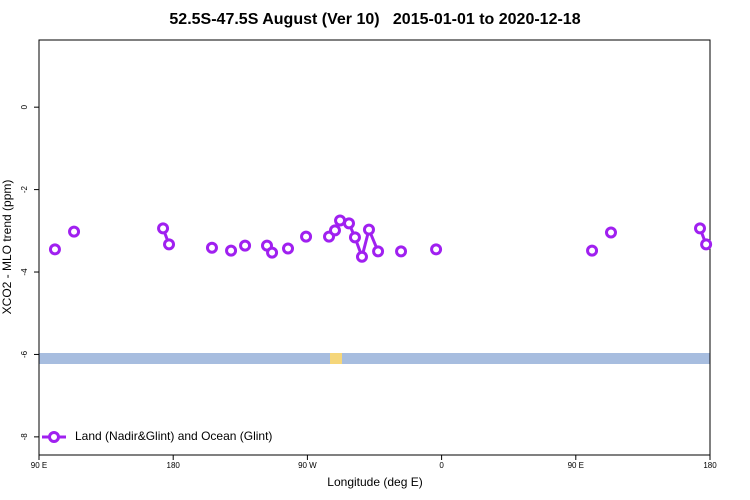  What do you see at coordinates (24, 189) in the screenshot?
I see `y-tick-label: -2` at bounding box center [24, 189].